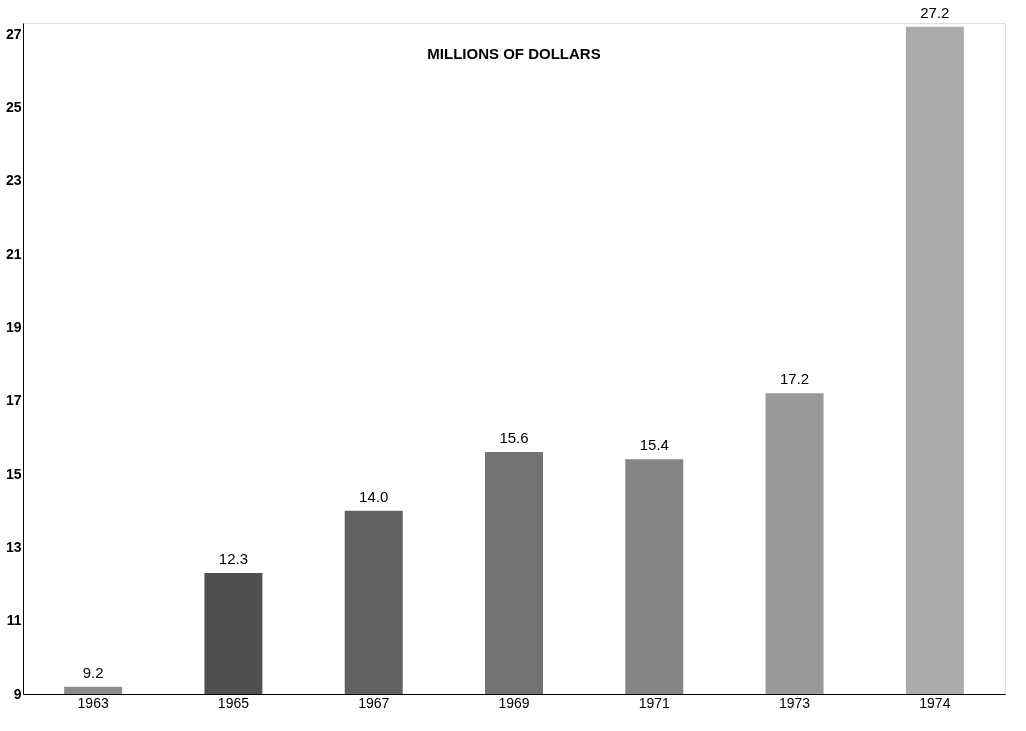 This screenshot has height=731, width=1026. What do you see at coordinates (514, 437) in the screenshot?
I see `data-label: 15.6` at bounding box center [514, 437].